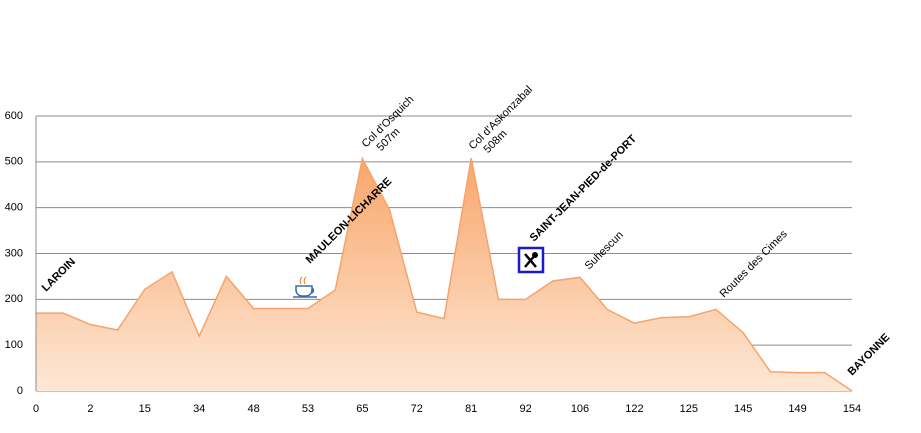  What do you see at coordinates (689, 409) in the screenshot?
I see `x-tick-label: 125` at bounding box center [689, 409].